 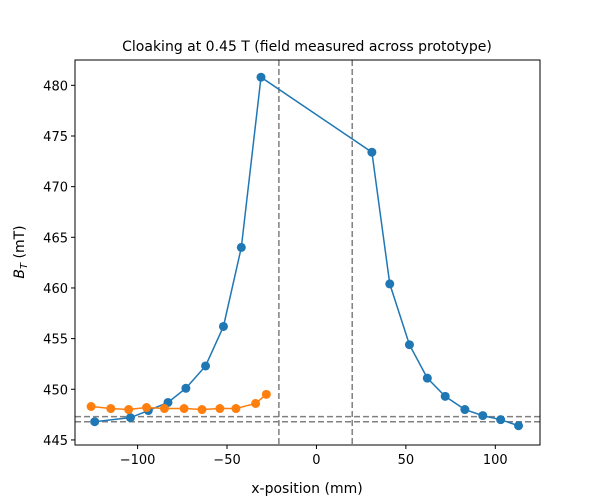 I want to click on x-axis: −100 −50 0 50 100, so click(x=314, y=456).